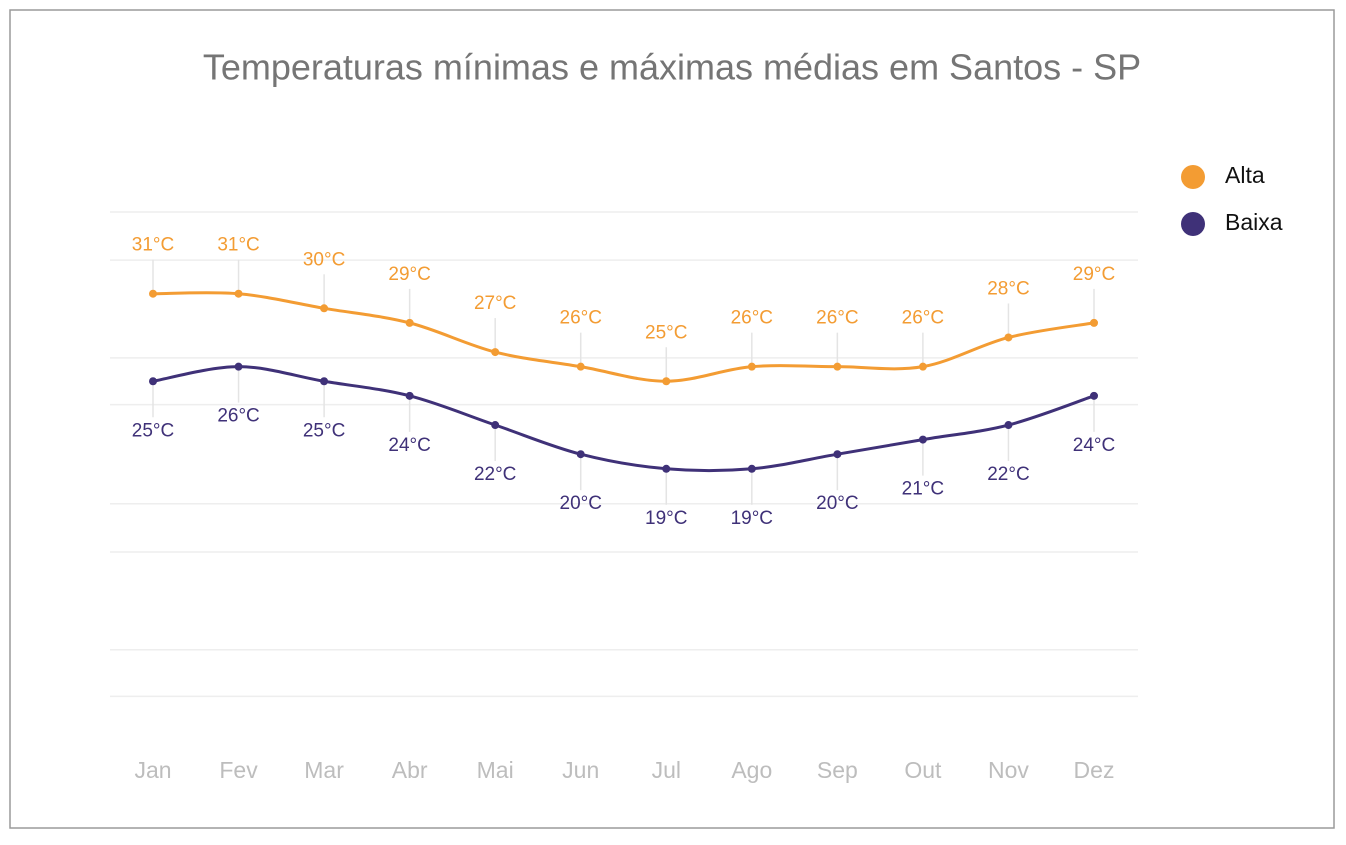 The width and height of the screenshot is (1346, 845). I want to click on data-label: 27°C, so click(495, 303).